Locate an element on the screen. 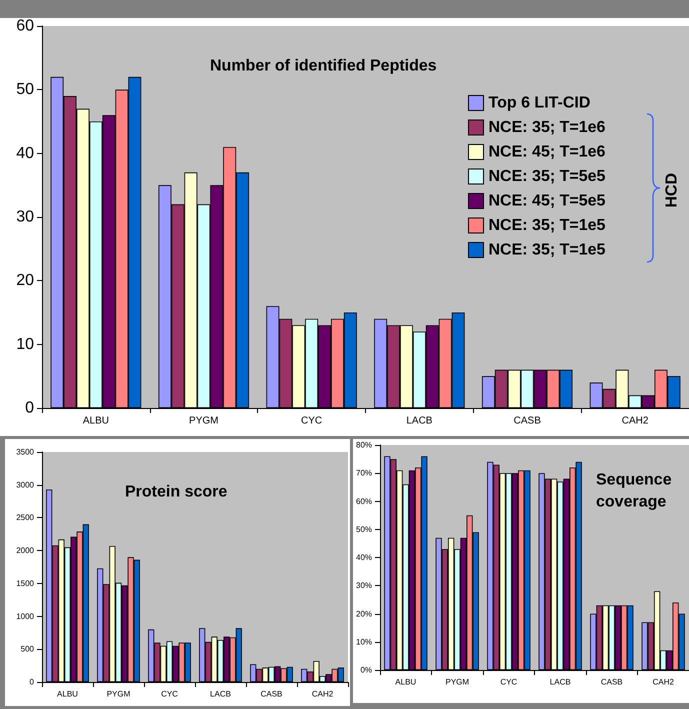 The width and height of the screenshot is (689, 709). y-tick-label: 10 is located at coordinates (25, 344).